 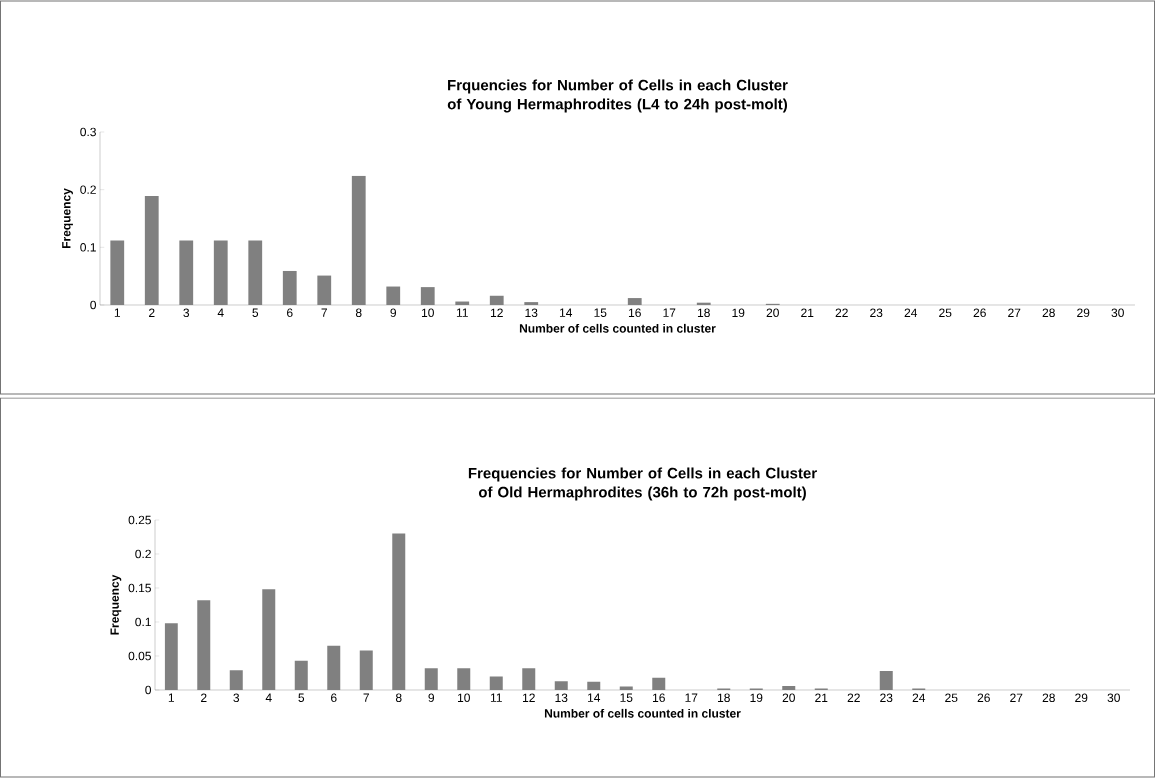 What do you see at coordinates (88, 132) in the screenshot?
I see `y-tick-label: 0.3` at bounding box center [88, 132].